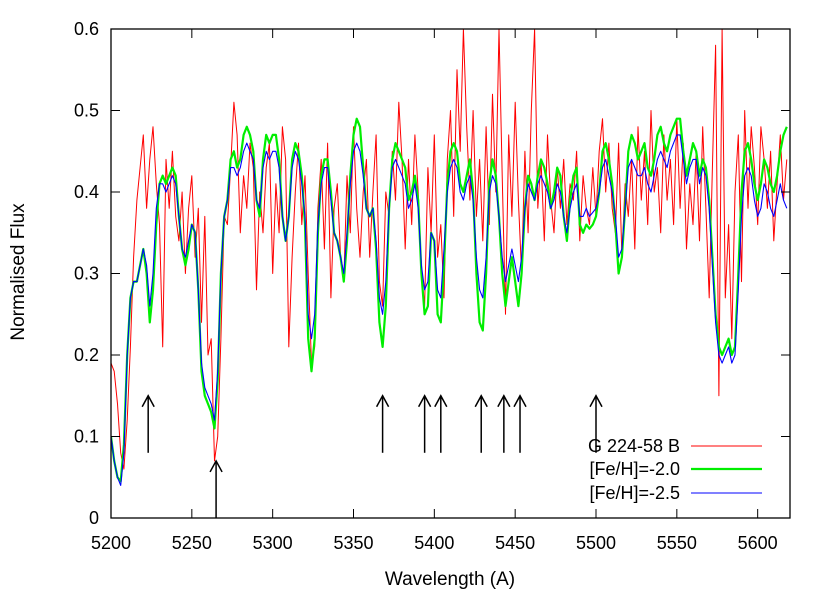 This screenshot has height=593, width=830. I want to click on x-tick-label: 5550, so click(677, 543).